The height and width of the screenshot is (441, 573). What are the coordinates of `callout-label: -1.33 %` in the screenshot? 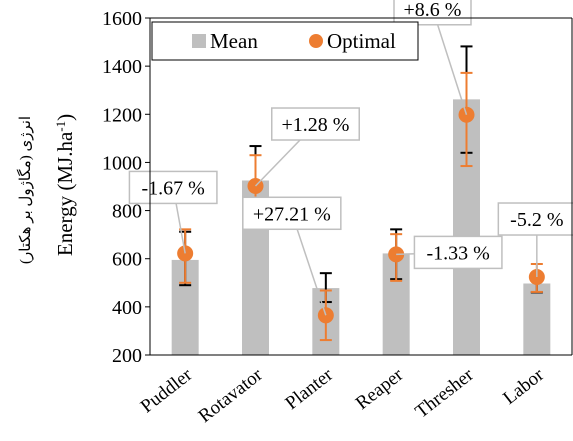 It's located at (458, 253).